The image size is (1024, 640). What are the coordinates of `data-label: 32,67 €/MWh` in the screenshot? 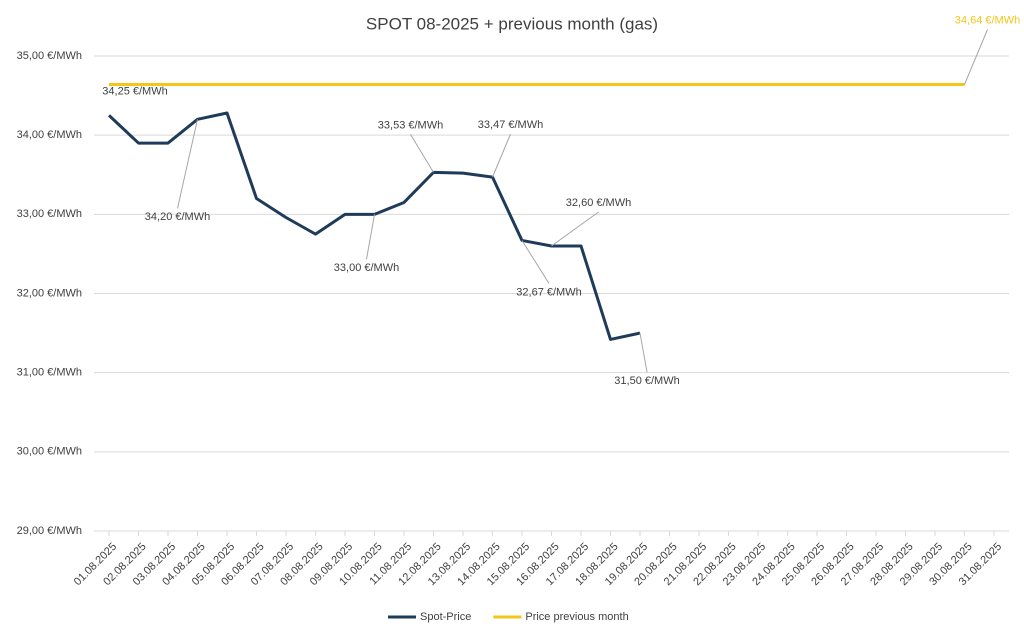 It's located at (548, 292).